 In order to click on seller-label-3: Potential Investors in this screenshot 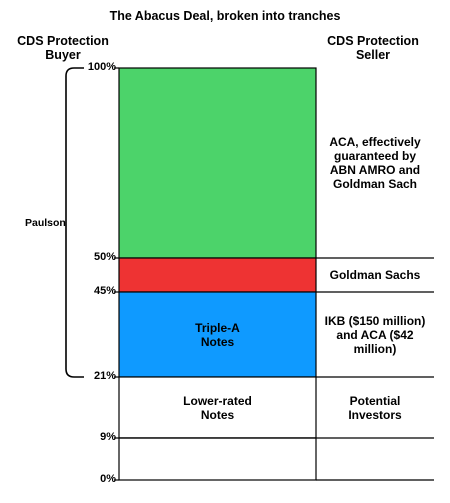, I will do `click(375, 408)`.